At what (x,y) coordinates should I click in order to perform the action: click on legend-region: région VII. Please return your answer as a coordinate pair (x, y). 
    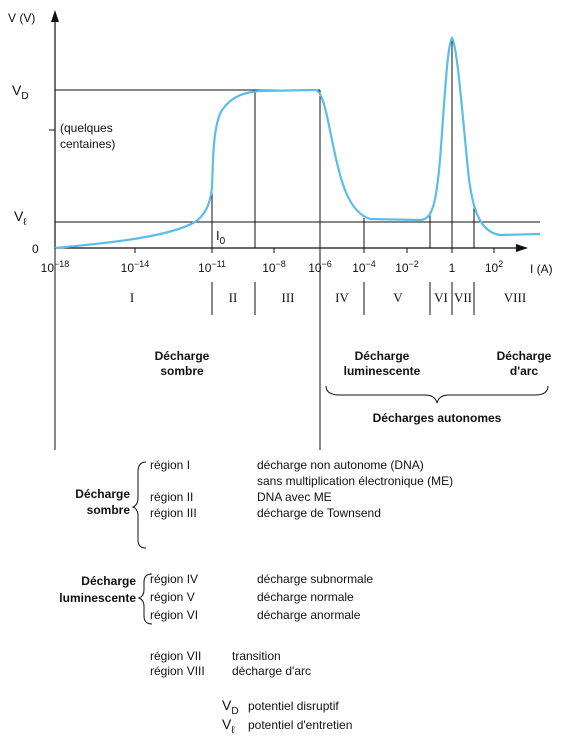
    Looking at the image, I should click on (175, 656).